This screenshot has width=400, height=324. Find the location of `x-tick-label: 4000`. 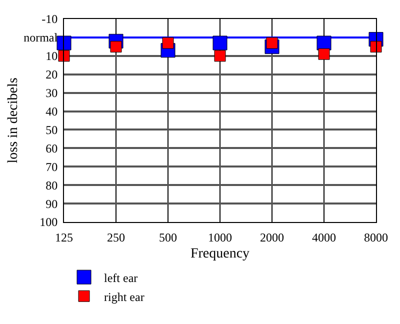

x-tick-label: 4000 is located at coordinates (324, 237).